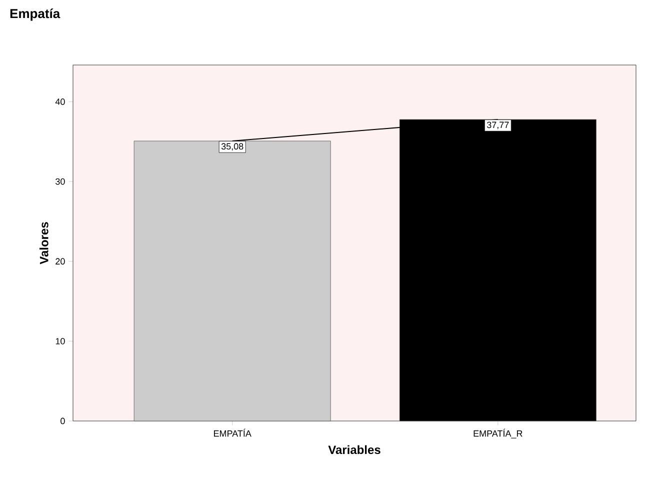  What do you see at coordinates (62, 421) in the screenshot?
I see `y-tick-label: 0` at bounding box center [62, 421].